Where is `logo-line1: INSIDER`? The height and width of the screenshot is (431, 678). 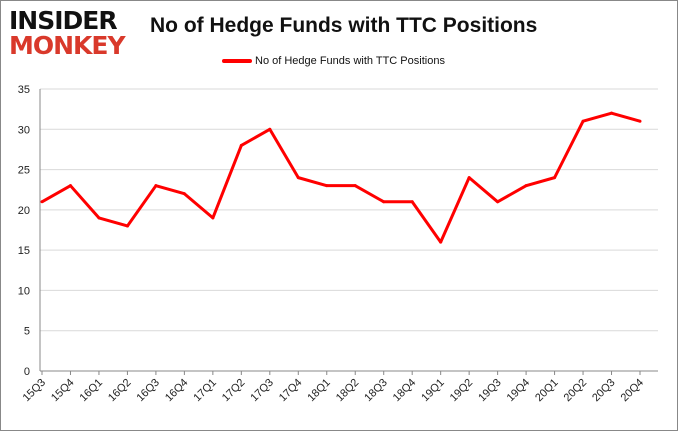
logo-line1: INSIDER is located at coordinates (63, 20).